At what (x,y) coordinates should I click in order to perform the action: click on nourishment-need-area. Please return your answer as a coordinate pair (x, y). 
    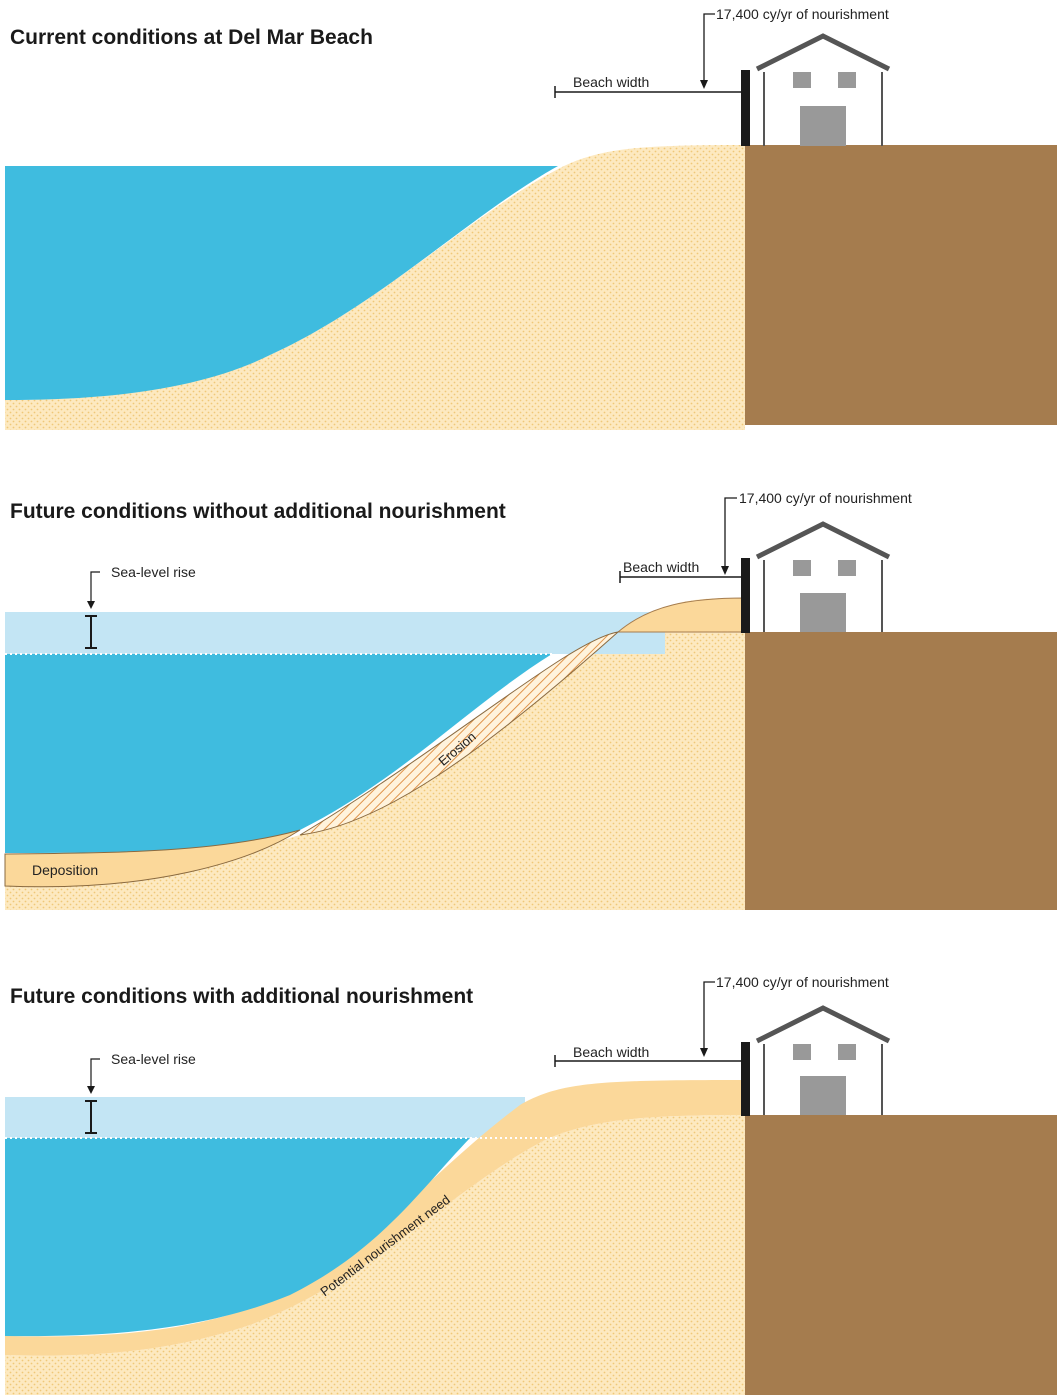
    Looking at the image, I should click on (375, 1218).